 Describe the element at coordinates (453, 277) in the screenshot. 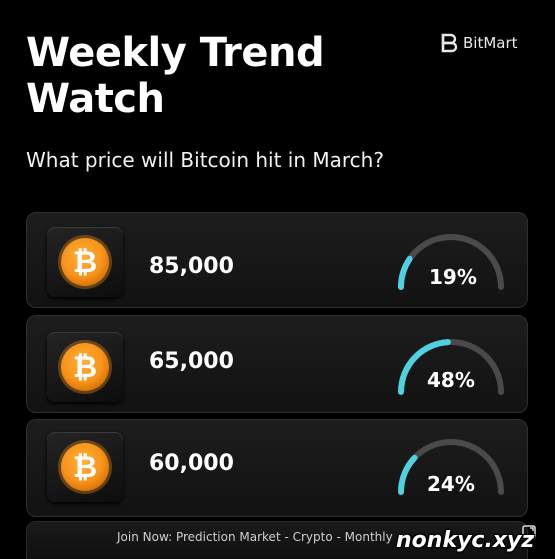

I see `probability-percent: 19%` at that location.